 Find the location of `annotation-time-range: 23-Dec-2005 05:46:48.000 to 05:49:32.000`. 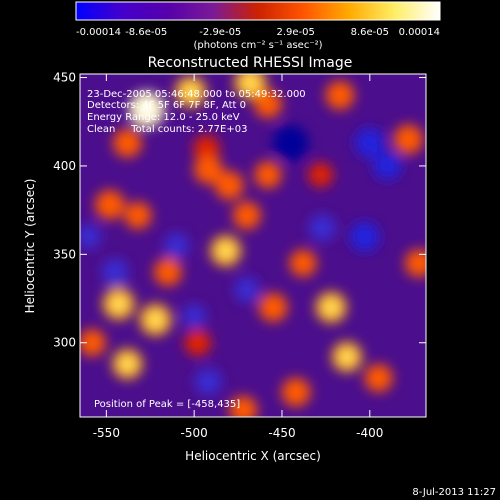

annotation-time-range: 23-Dec-2005 05:46:48.000 to 05:49:32.000 is located at coordinates (196, 94).